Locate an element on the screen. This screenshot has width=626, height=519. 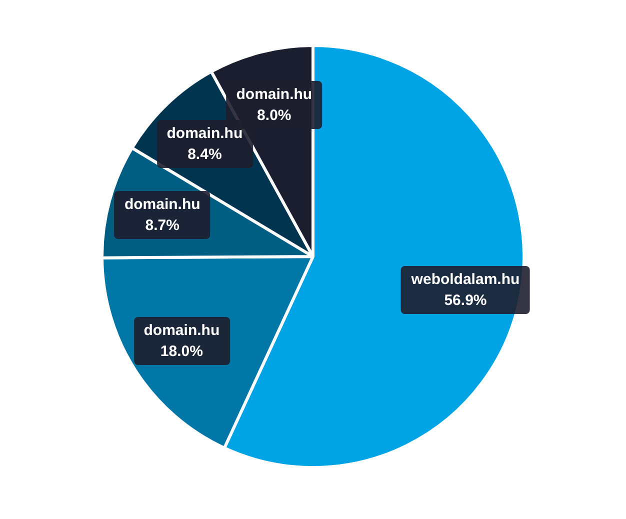
data-label: 8.4% is located at coordinates (204, 155).